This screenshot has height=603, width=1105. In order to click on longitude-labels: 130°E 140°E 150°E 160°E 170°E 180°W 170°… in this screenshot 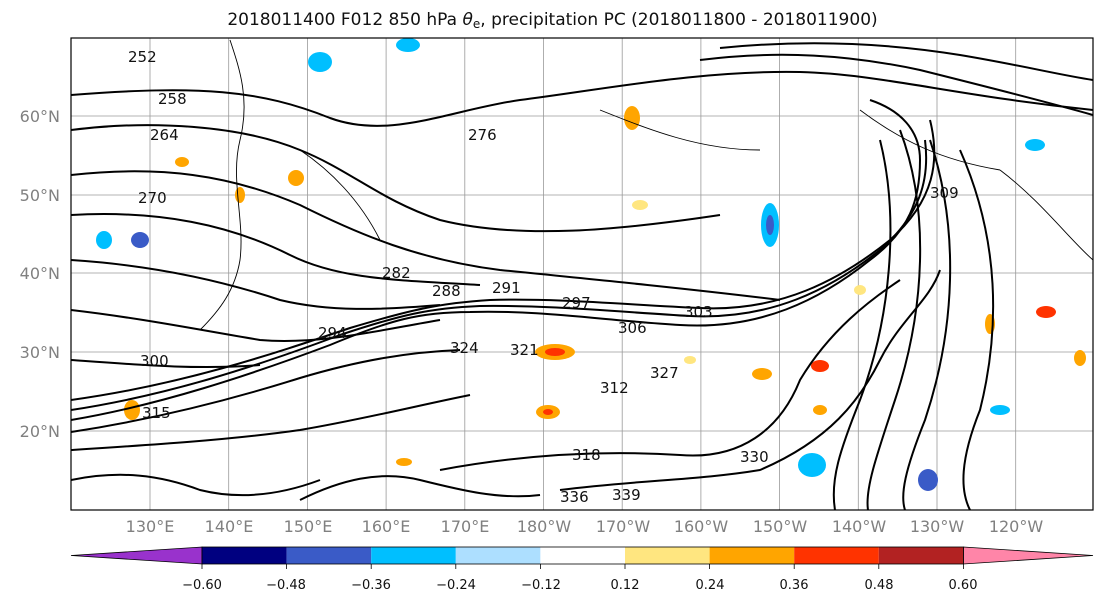, I will do `click(585, 526)`.